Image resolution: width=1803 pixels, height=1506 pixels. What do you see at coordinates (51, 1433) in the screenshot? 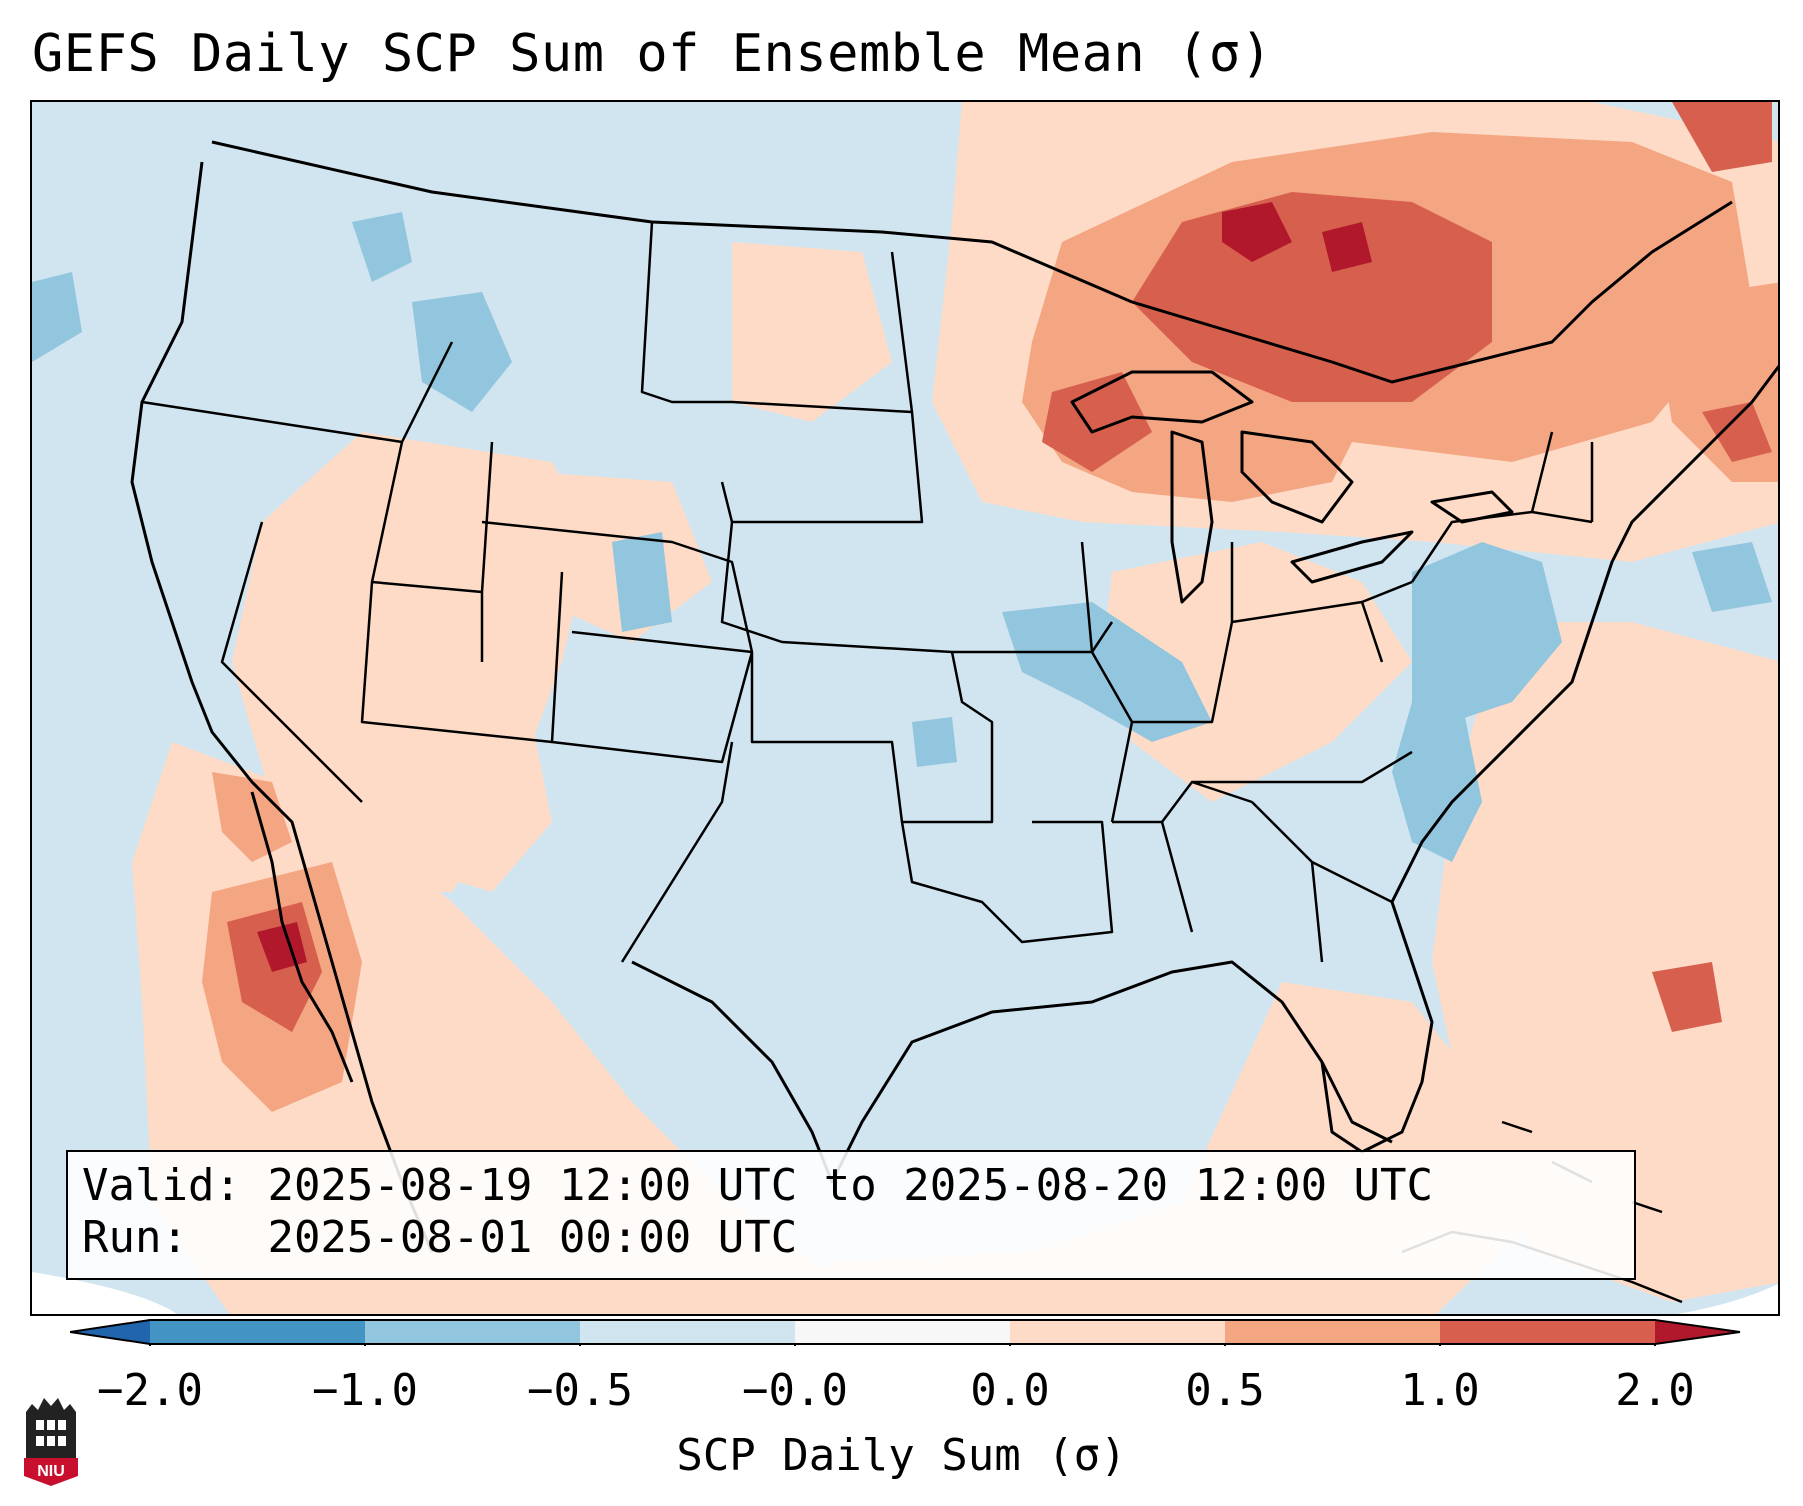
I see `niu-logo-windows` at bounding box center [51, 1433].